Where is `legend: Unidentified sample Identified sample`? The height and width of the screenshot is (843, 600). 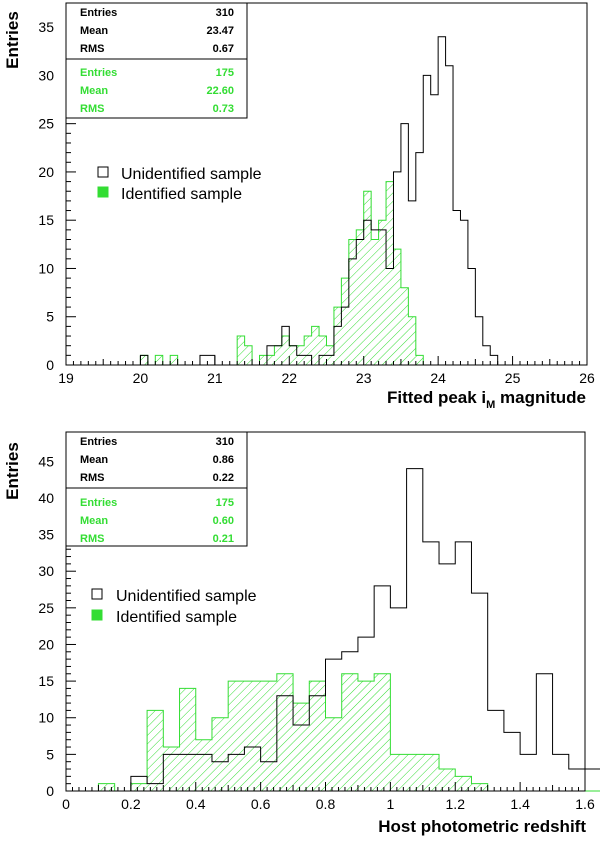
legend: Unidentified sample Identified sample is located at coordinates (174, 607).